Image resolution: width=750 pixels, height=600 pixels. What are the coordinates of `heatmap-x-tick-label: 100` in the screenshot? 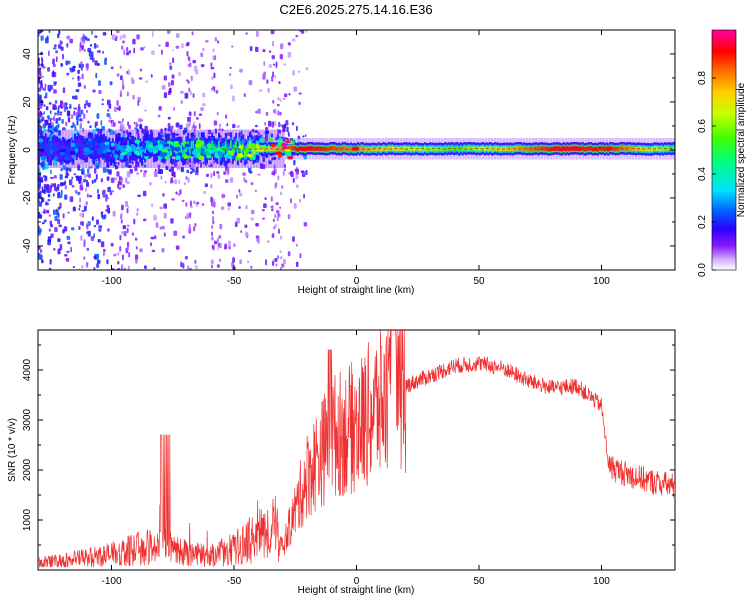 It's located at (601, 281).